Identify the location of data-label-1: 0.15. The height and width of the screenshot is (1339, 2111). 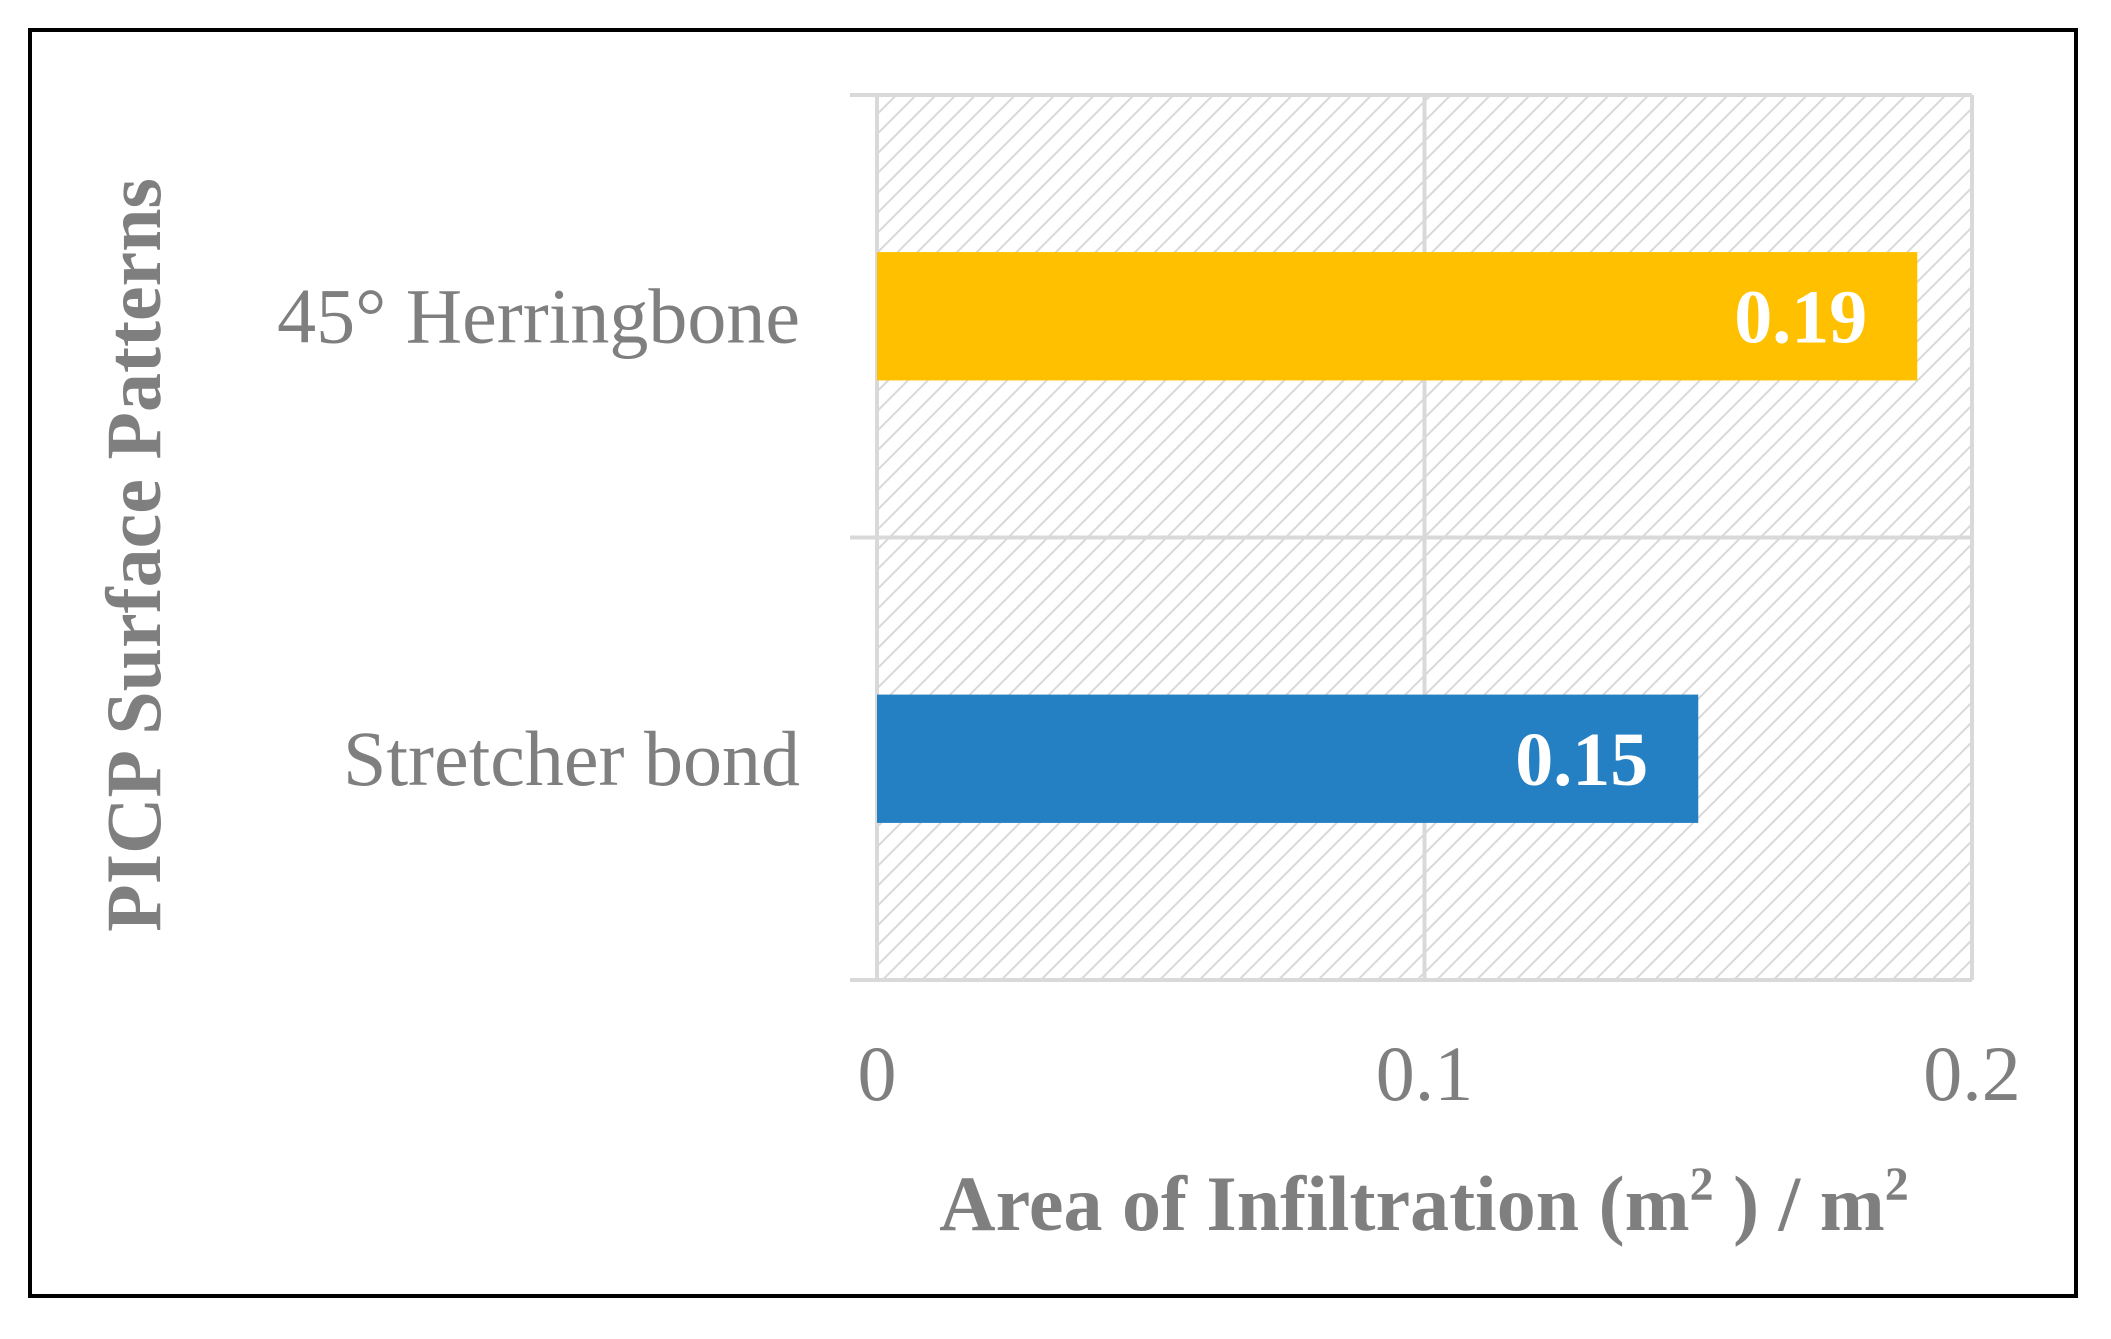
(1581, 760).